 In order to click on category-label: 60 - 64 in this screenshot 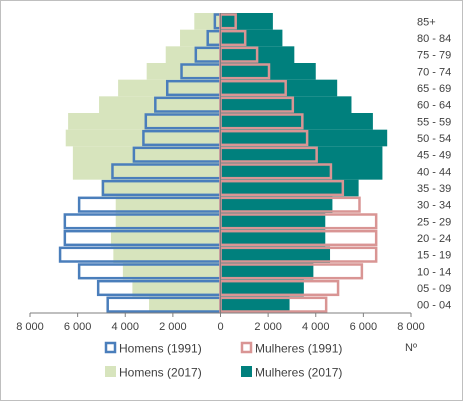, I will do `click(434, 106)`.